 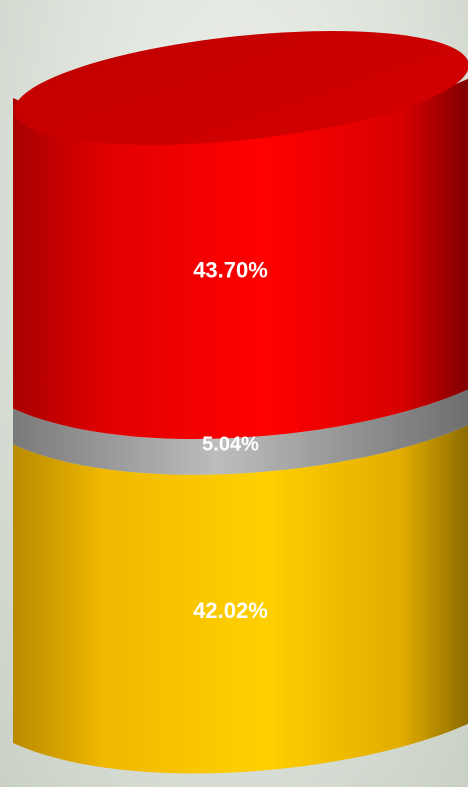 I want to click on cylinder-labels: 42.02% 5.04% 43.70%, so click(x=230, y=440).